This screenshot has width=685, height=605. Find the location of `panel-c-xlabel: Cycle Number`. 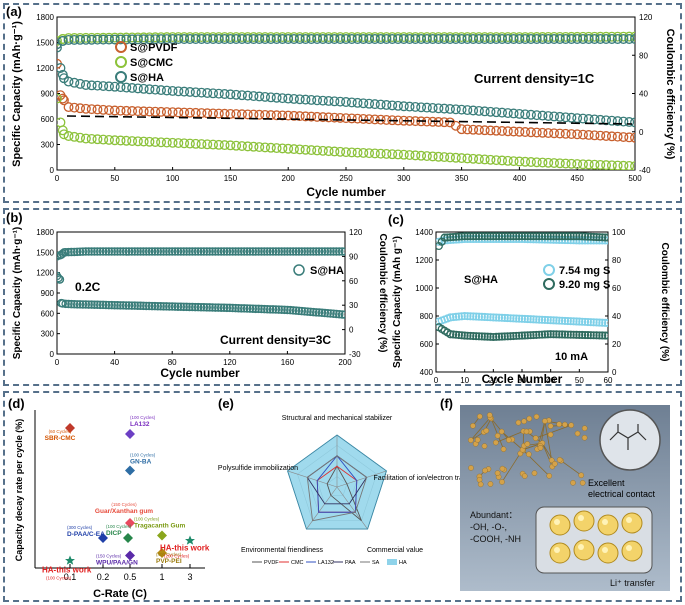

panel-c-xlabel: Cycle Number is located at coordinates (522, 379).